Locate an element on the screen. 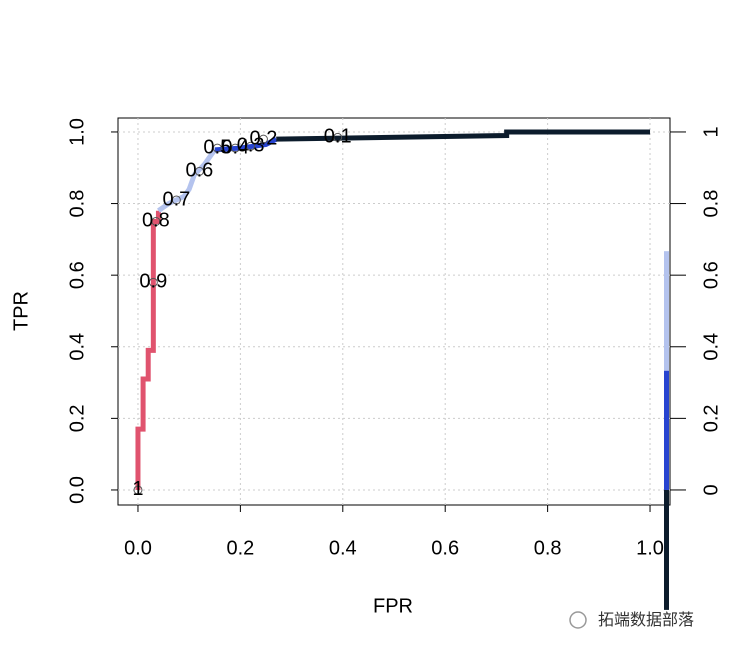 The width and height of the screenshot is (730, 657). y2-tick-label: 0 is located at coordinates (711, 489).